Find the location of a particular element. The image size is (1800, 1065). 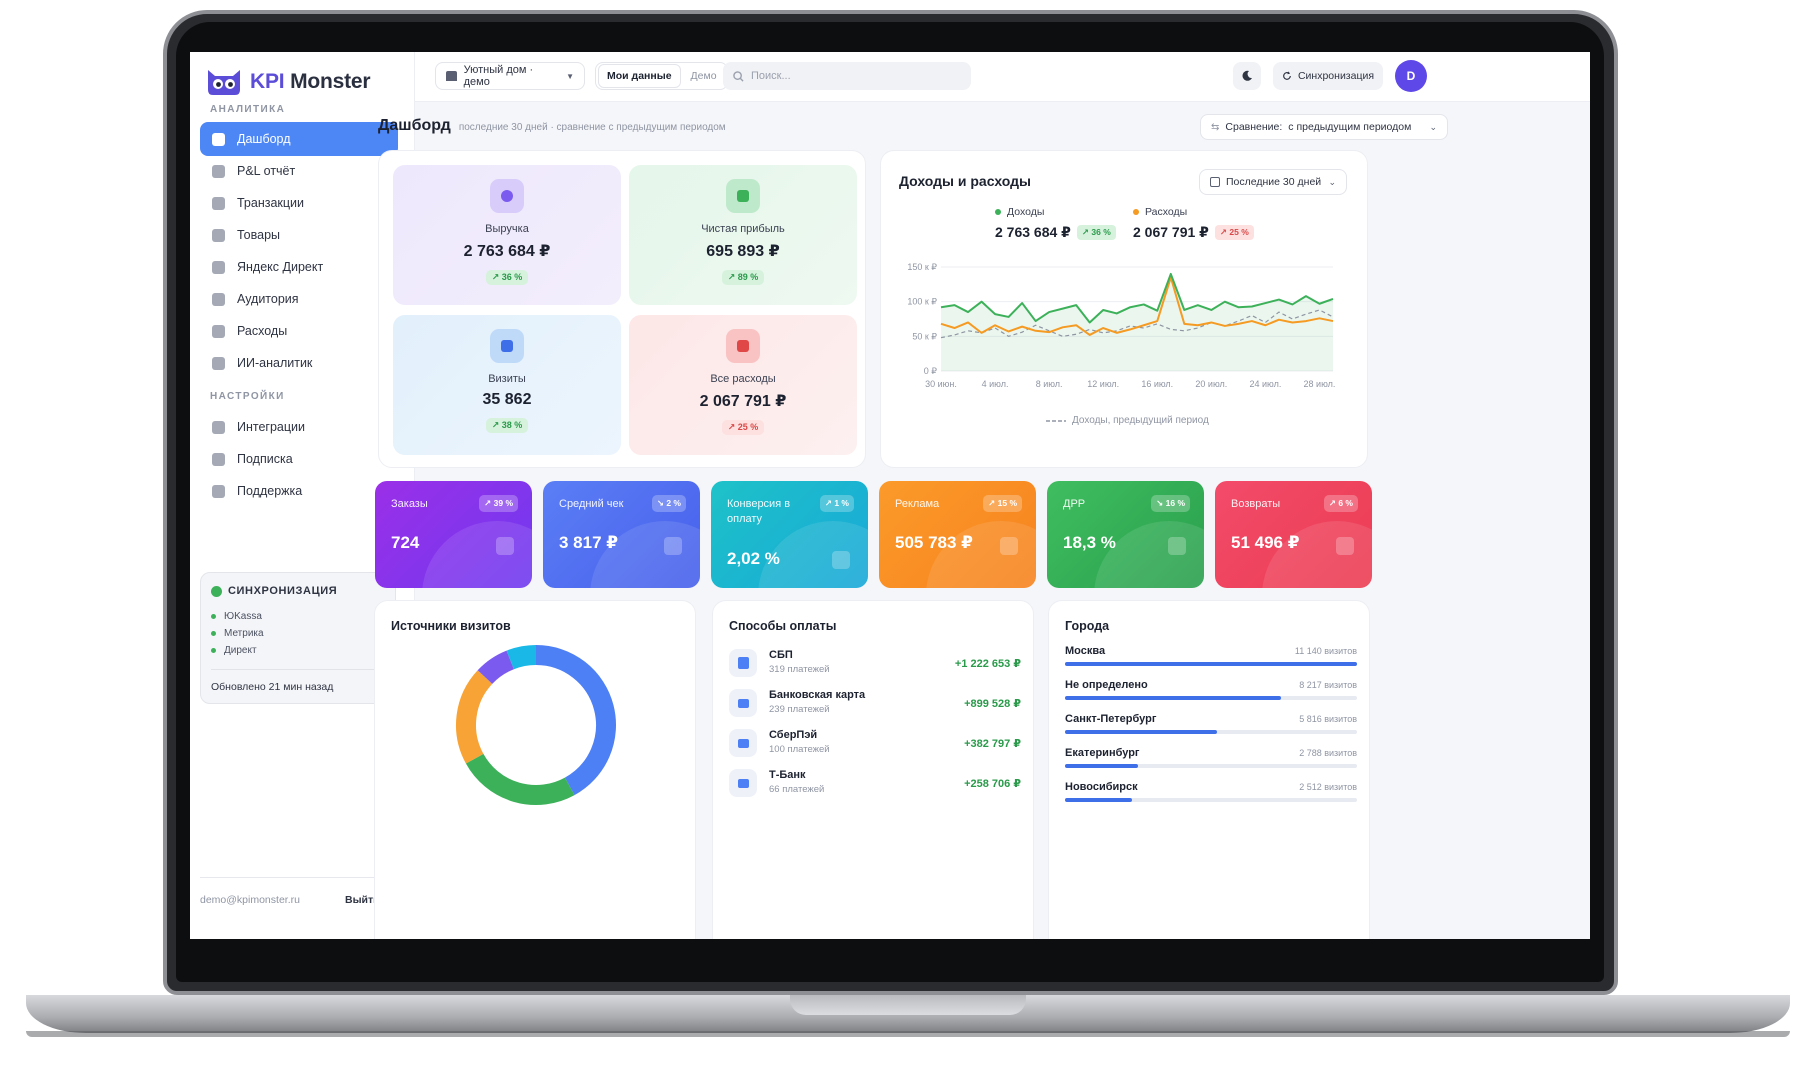

list-item: Москва 11 140 визитов is located at coordinates (1211, 660).